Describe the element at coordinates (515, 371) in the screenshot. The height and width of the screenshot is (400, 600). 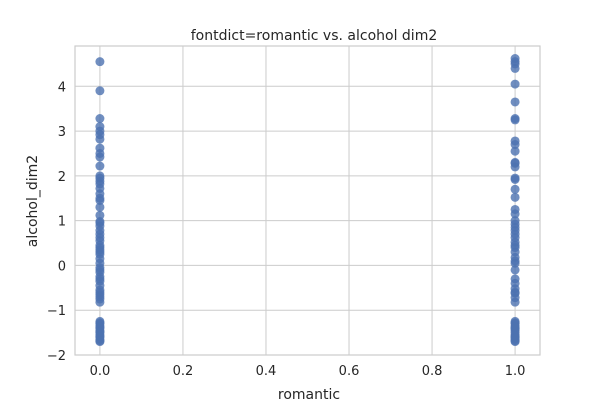
I see `x-tick-label: 1.0` at that location.